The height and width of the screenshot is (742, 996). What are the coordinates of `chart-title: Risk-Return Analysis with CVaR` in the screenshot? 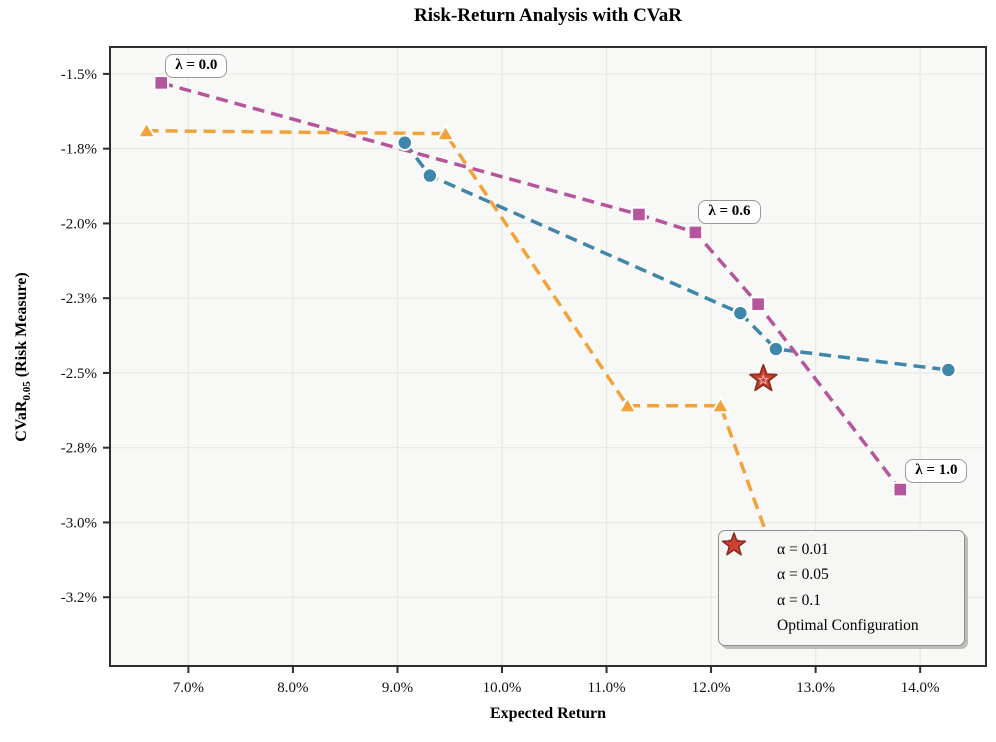 It's located at (548, 15).